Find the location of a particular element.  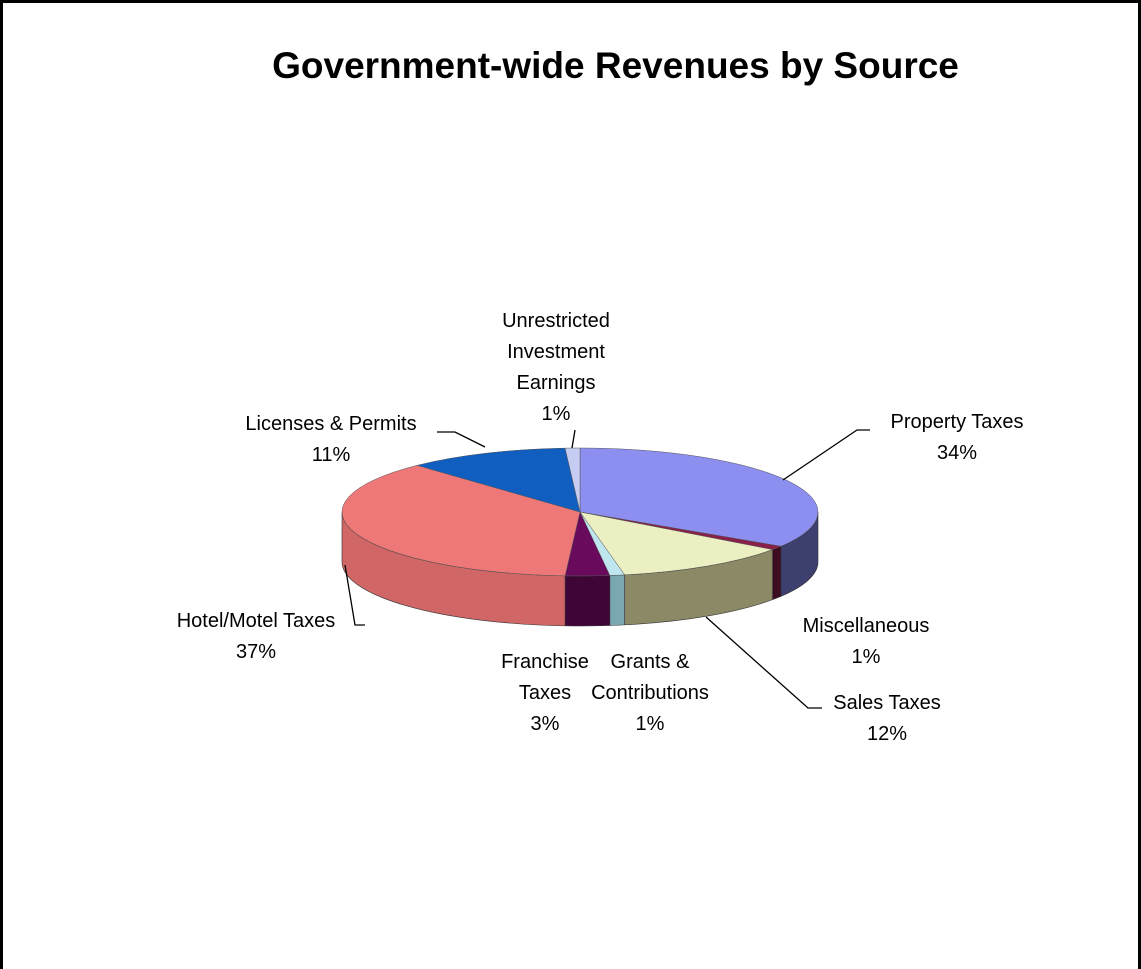

leader-line-property-taxes is located at coordinates (826, 455).